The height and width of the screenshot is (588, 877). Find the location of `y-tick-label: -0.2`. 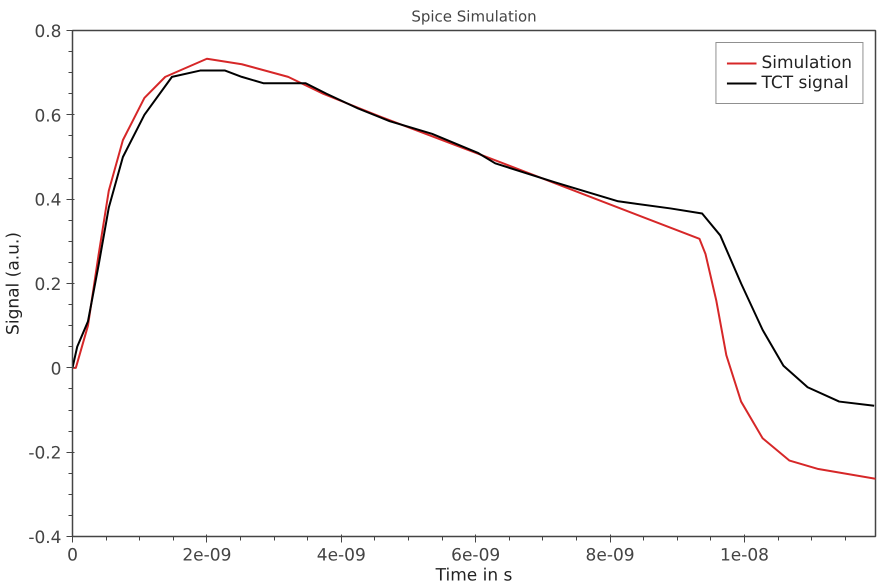

y-tick-label: -0.2 is located at coordinates (45, 454).